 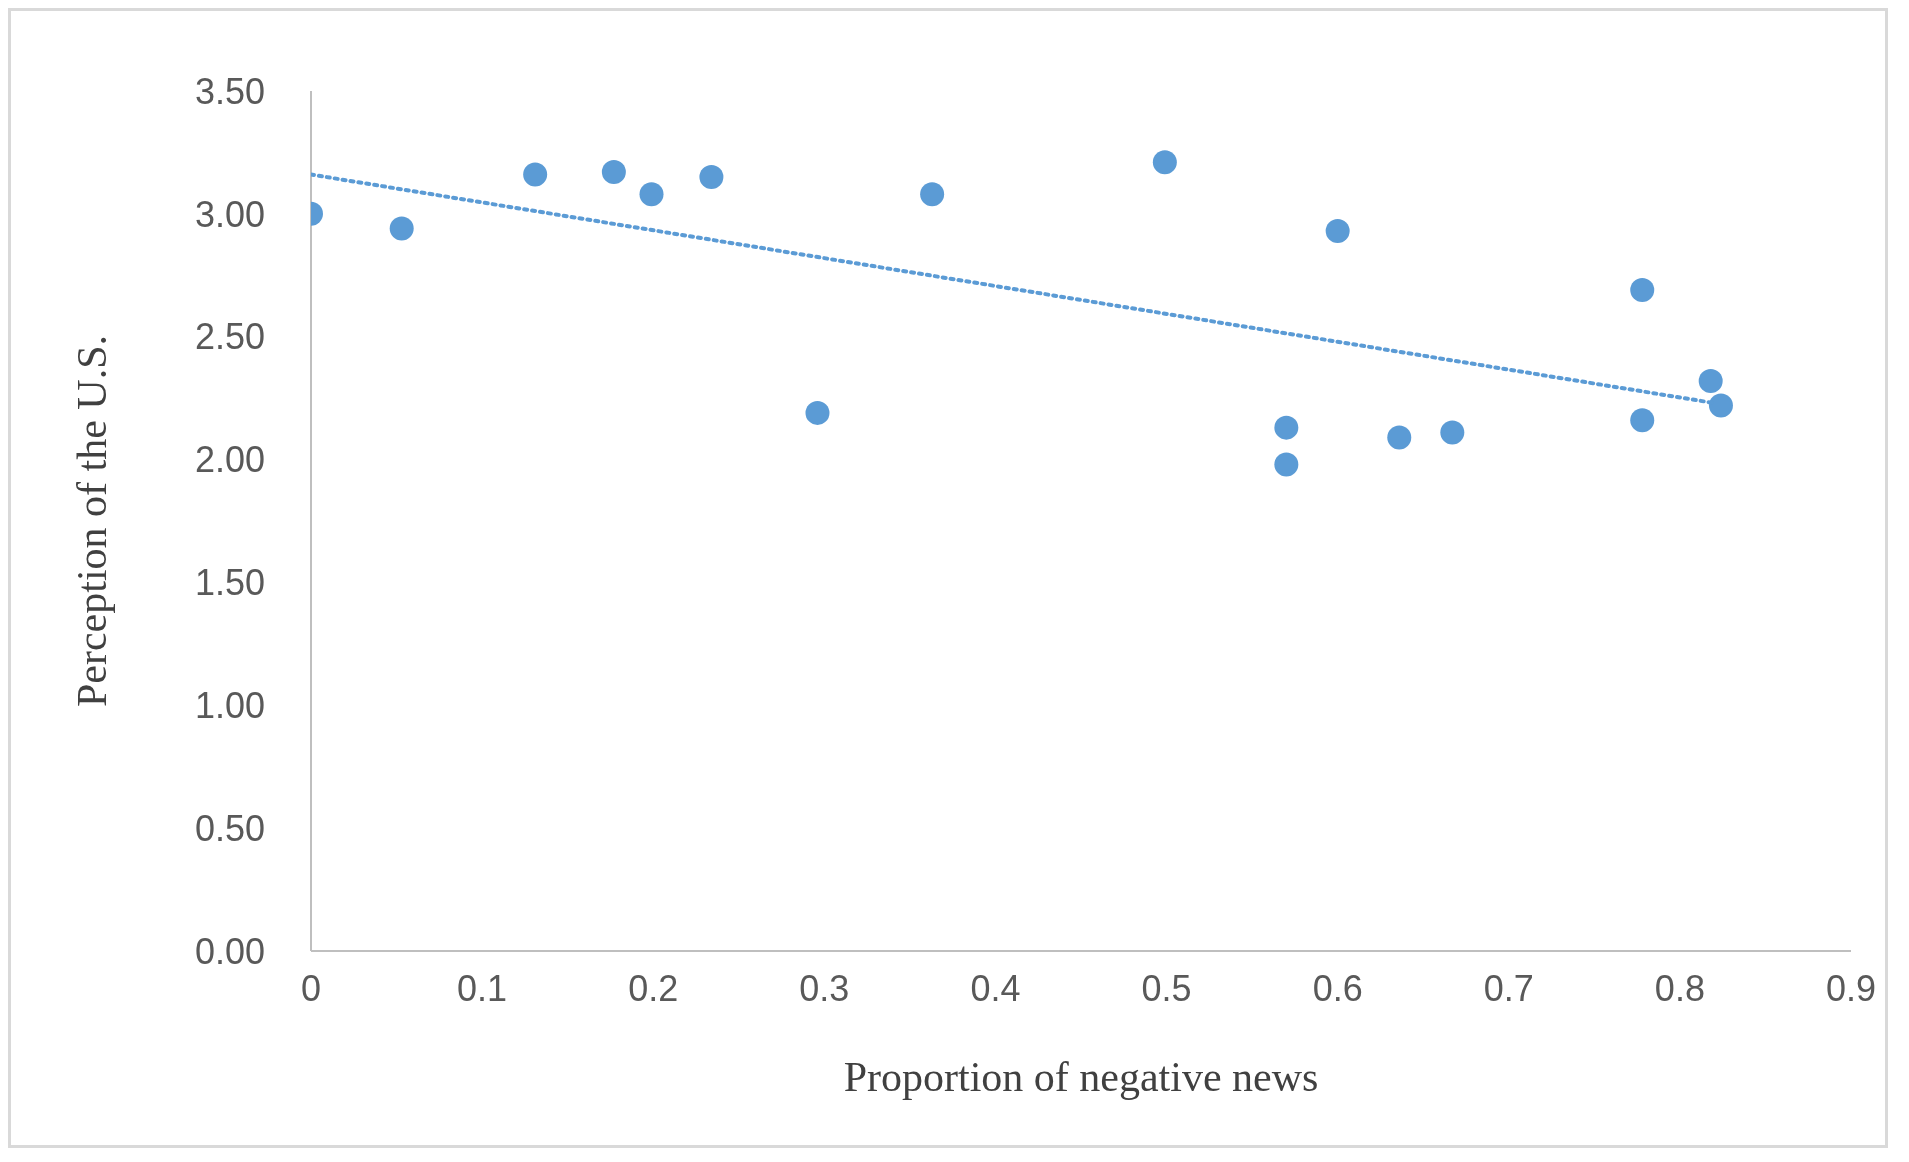 I want to click on x-tick-label: 0, so click(x=311, y=988).